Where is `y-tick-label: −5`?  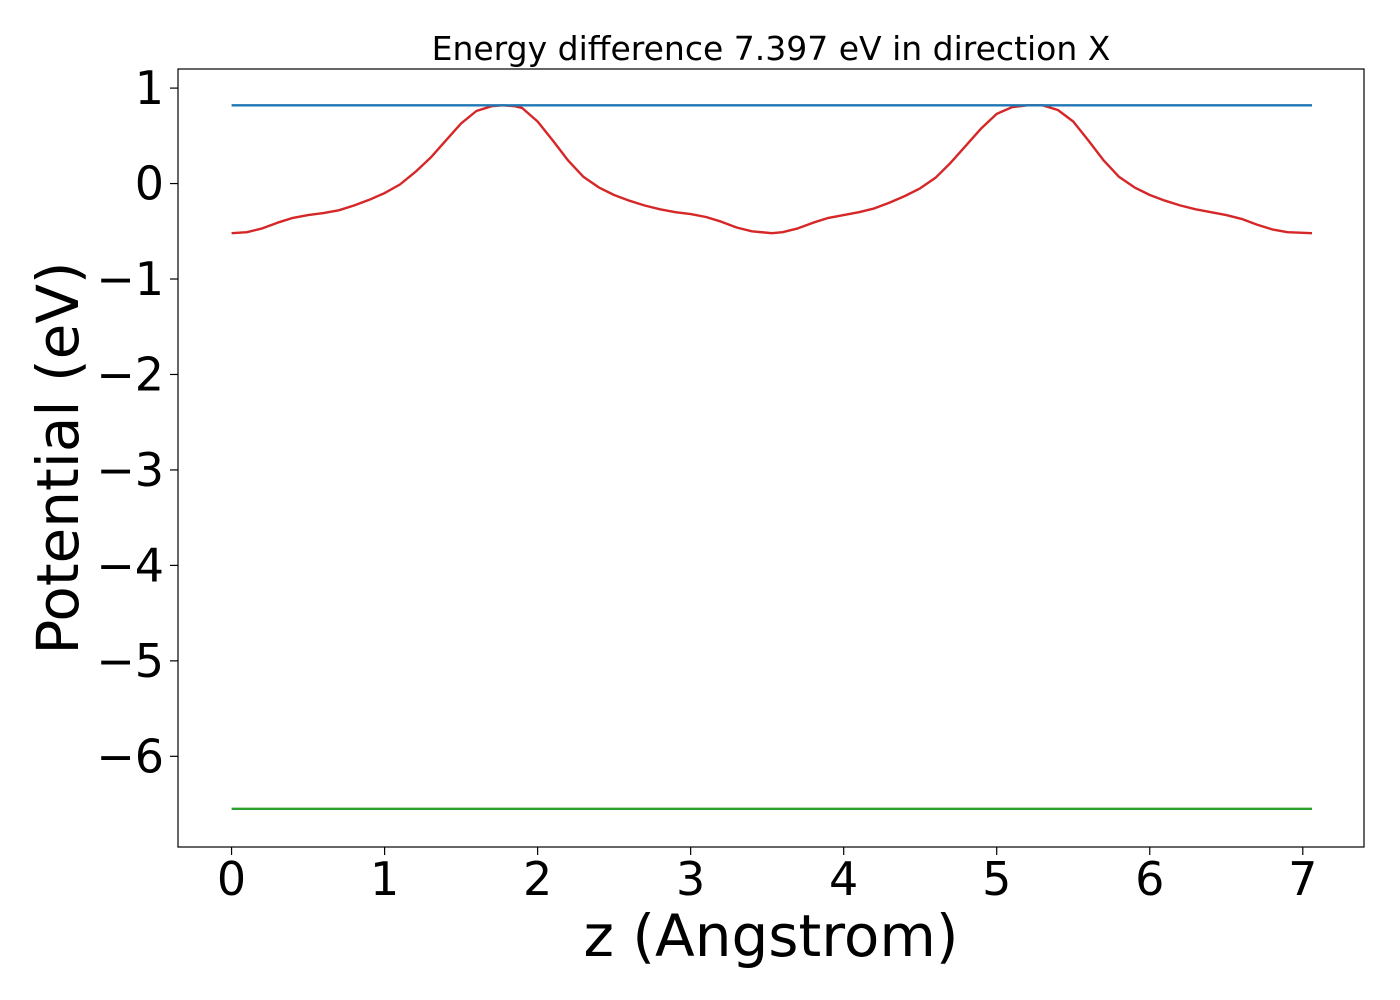 y-tick-label: −5 is located at coordinates (130, 661).